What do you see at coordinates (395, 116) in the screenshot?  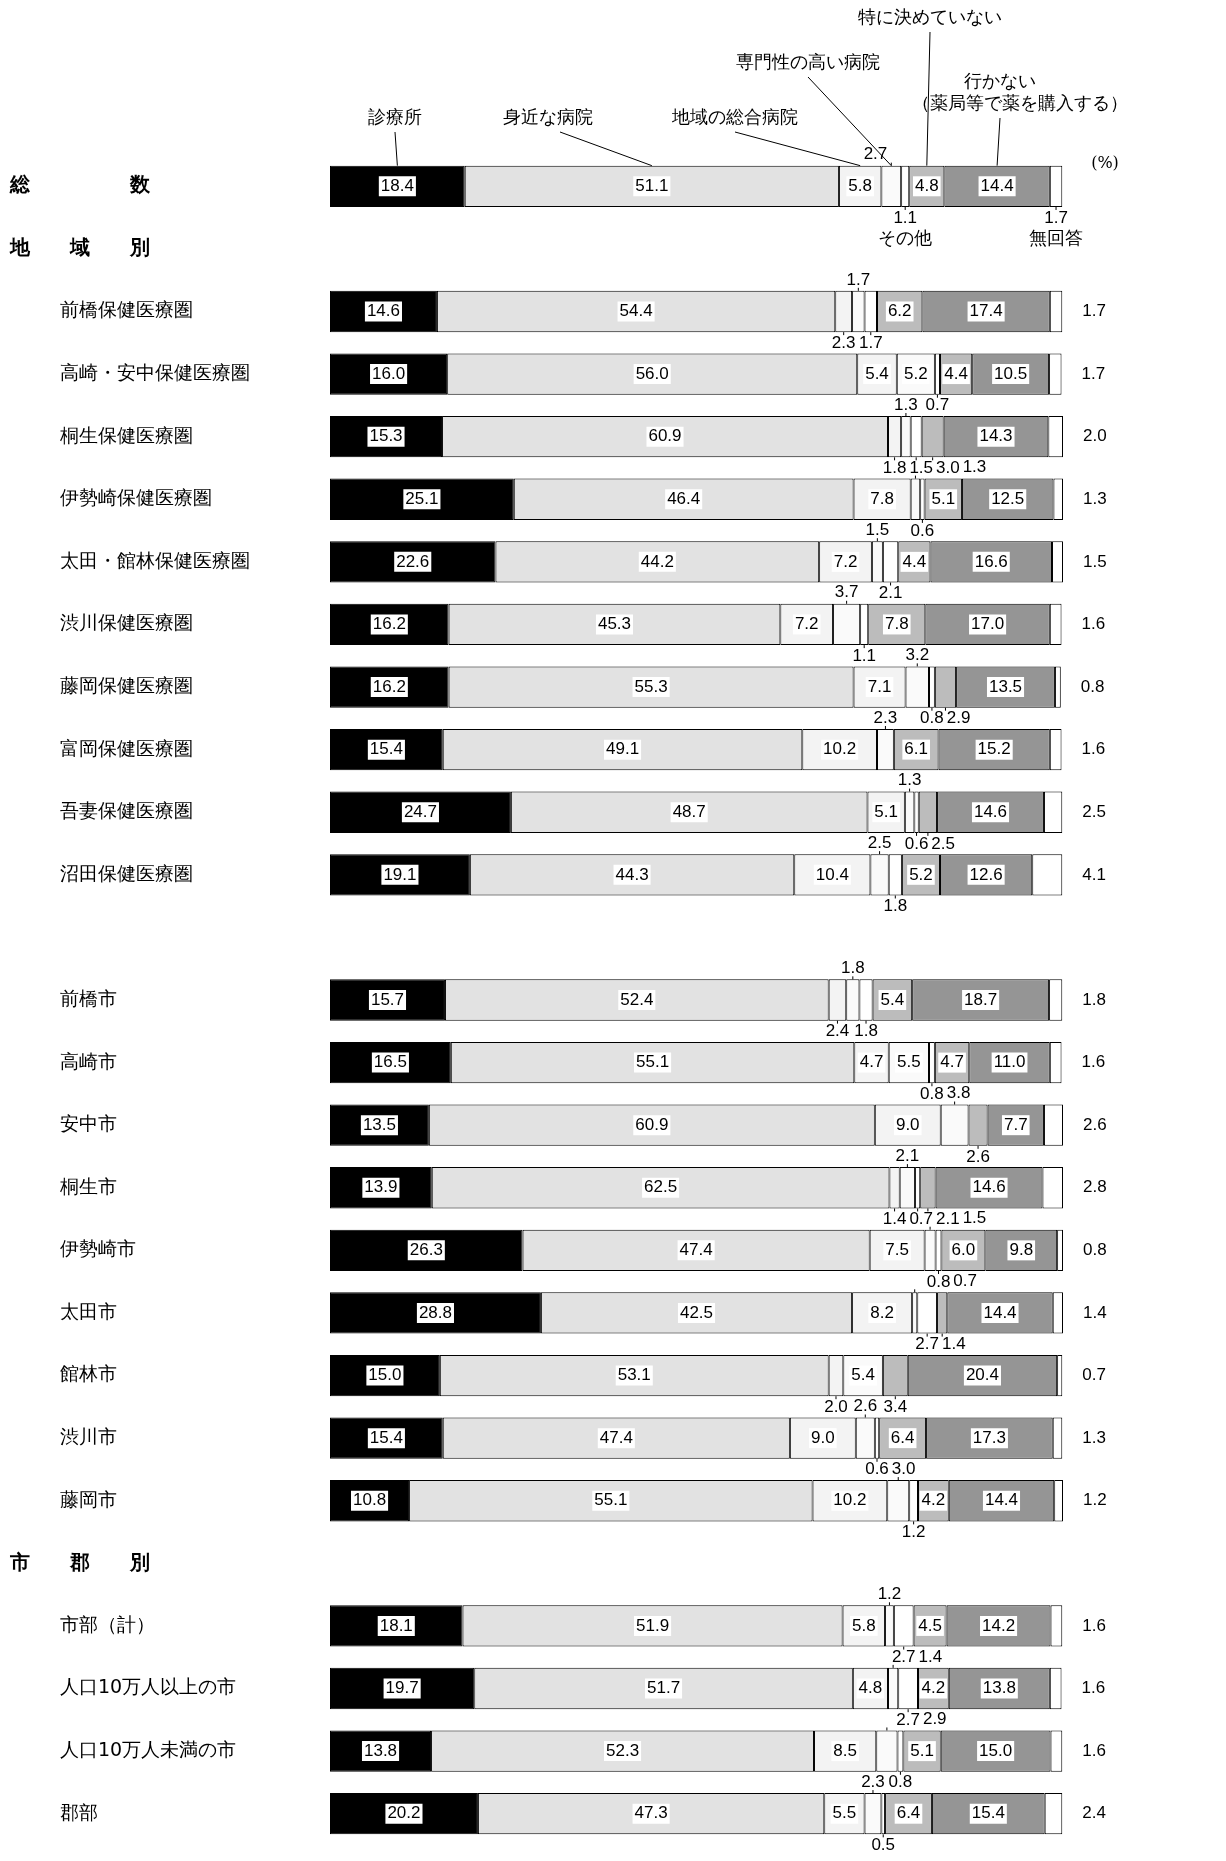 I see `text: 診療所` at bounding box center [395, 116].